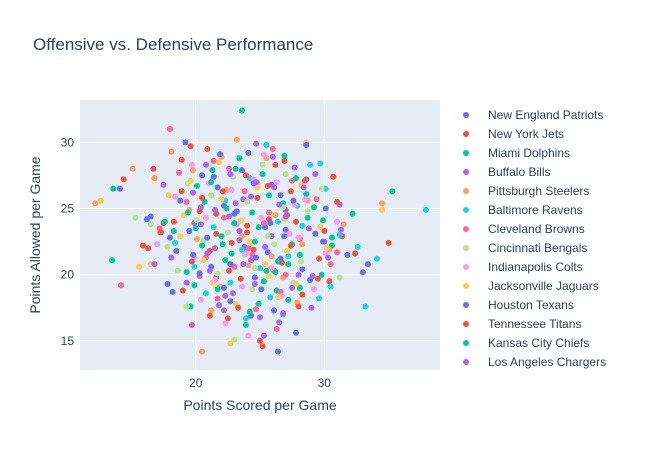 Image resolution: width=660 pixels, height=455 pixels. Describe the element at coordinates (260, 405) in the screenshot. I see `x-axis-label: Points Scored per Game` at that location.